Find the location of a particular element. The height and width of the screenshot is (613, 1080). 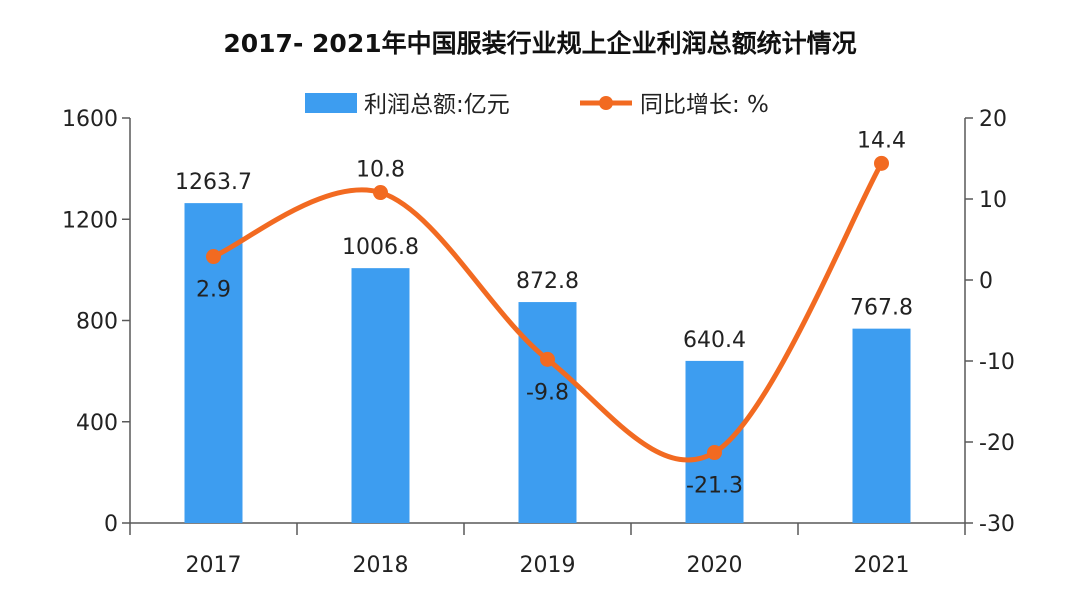

right-tick-label: 10 is located at coordinates (993, 200).